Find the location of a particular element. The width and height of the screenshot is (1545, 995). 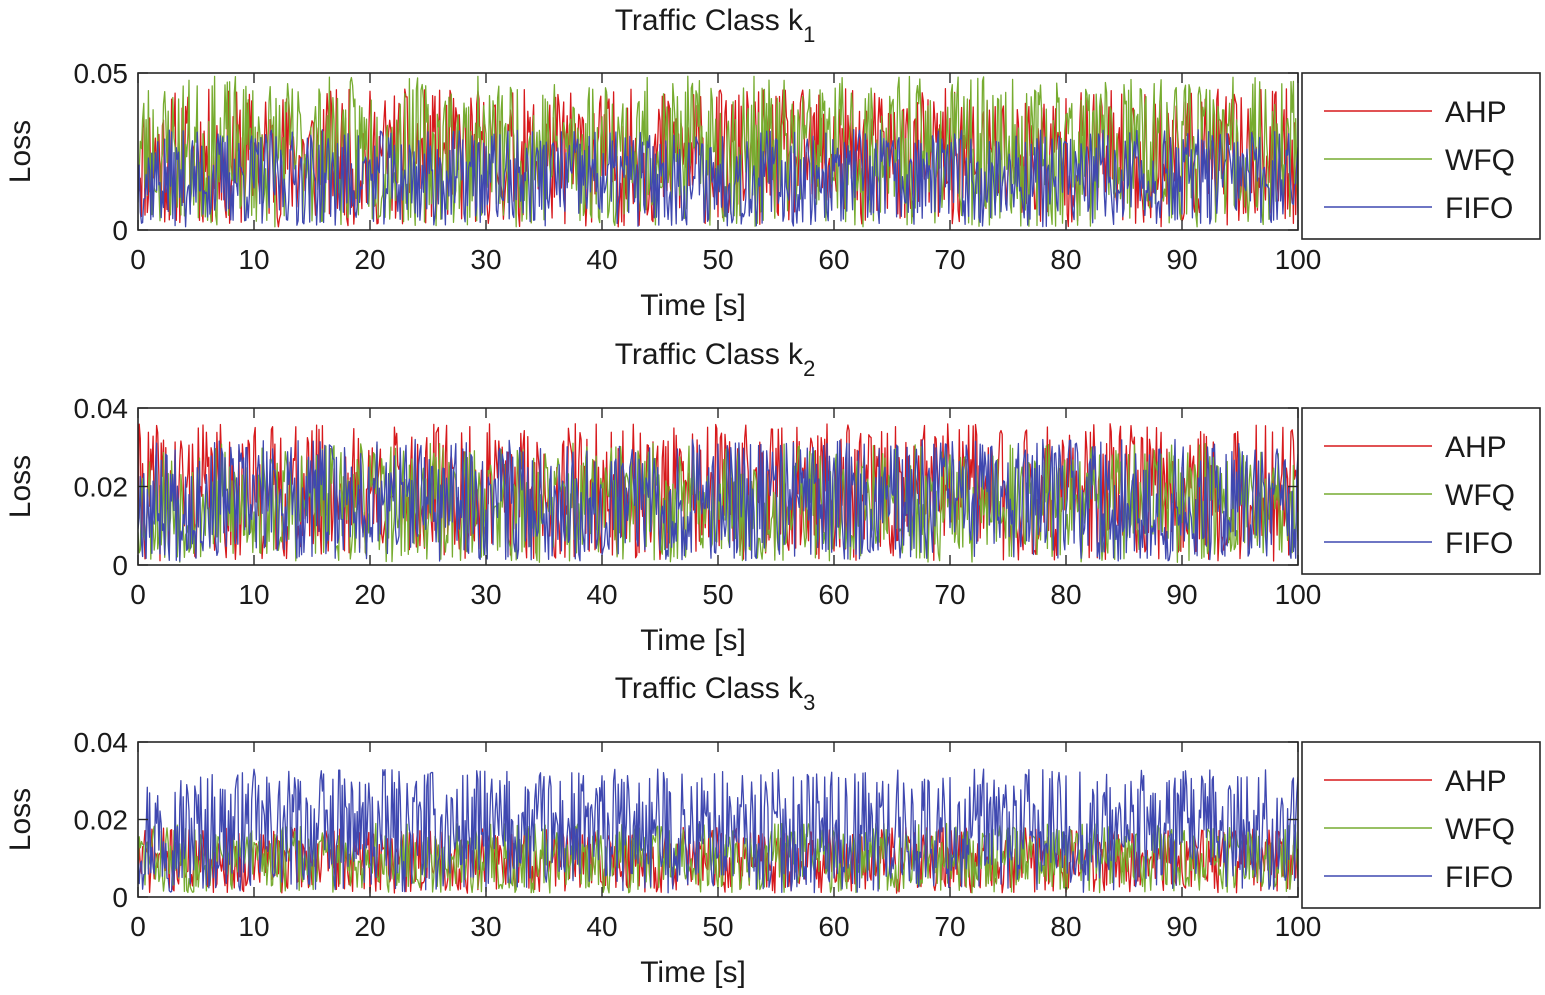

y-tick-label: 0.05 is located at coordinates (101, 73).